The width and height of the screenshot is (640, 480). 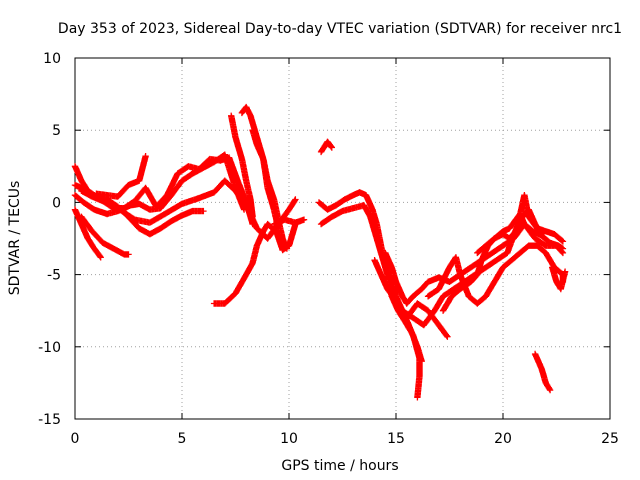 I want to click on y-tick-label: -5, so click(x=54, y=276).